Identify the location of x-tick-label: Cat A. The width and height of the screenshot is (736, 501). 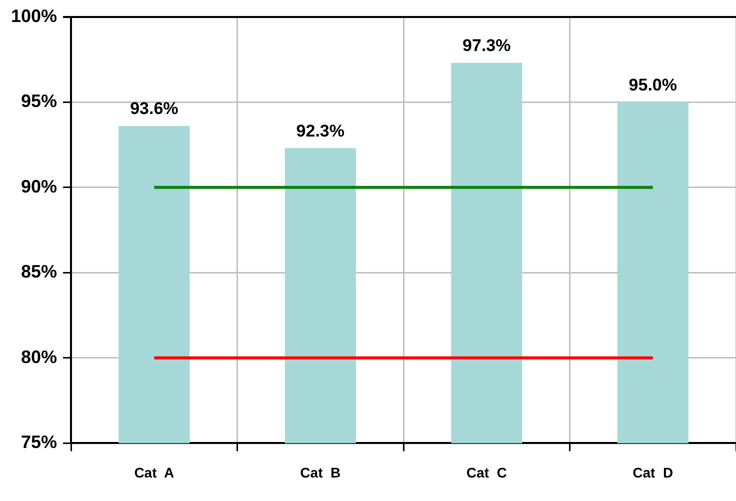
(154, 472).